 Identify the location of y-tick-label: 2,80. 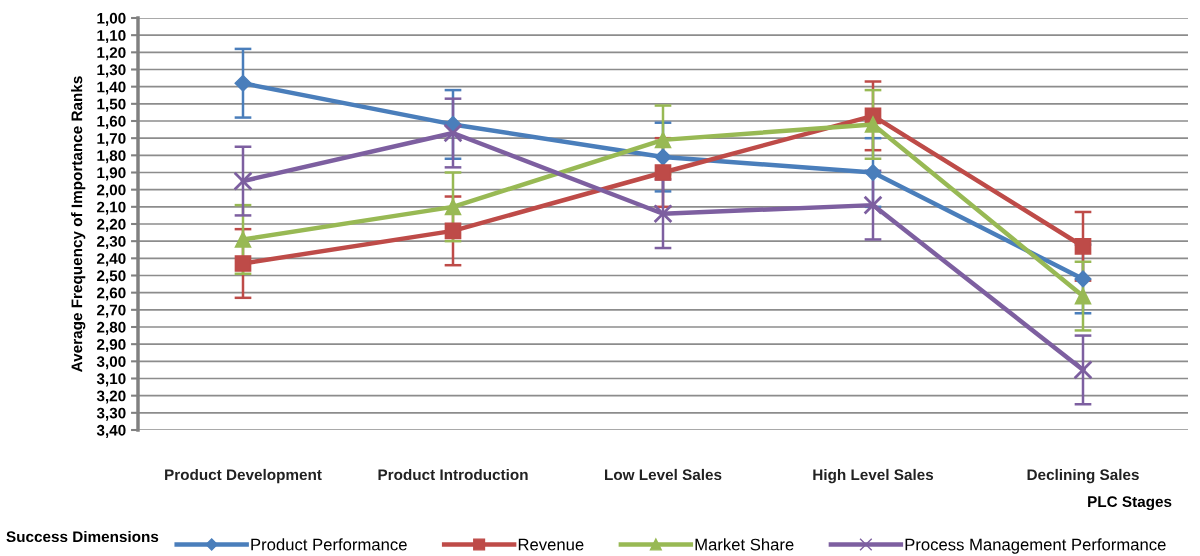
(111, 328).